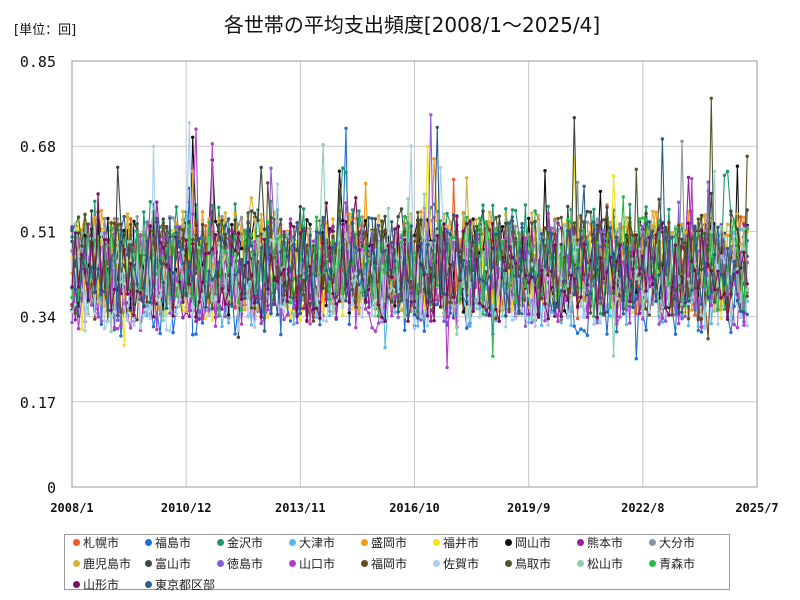  Describe the element at coordinates (253, 563) in the screenshot. I see `legend-item: 徳島市` at that location.